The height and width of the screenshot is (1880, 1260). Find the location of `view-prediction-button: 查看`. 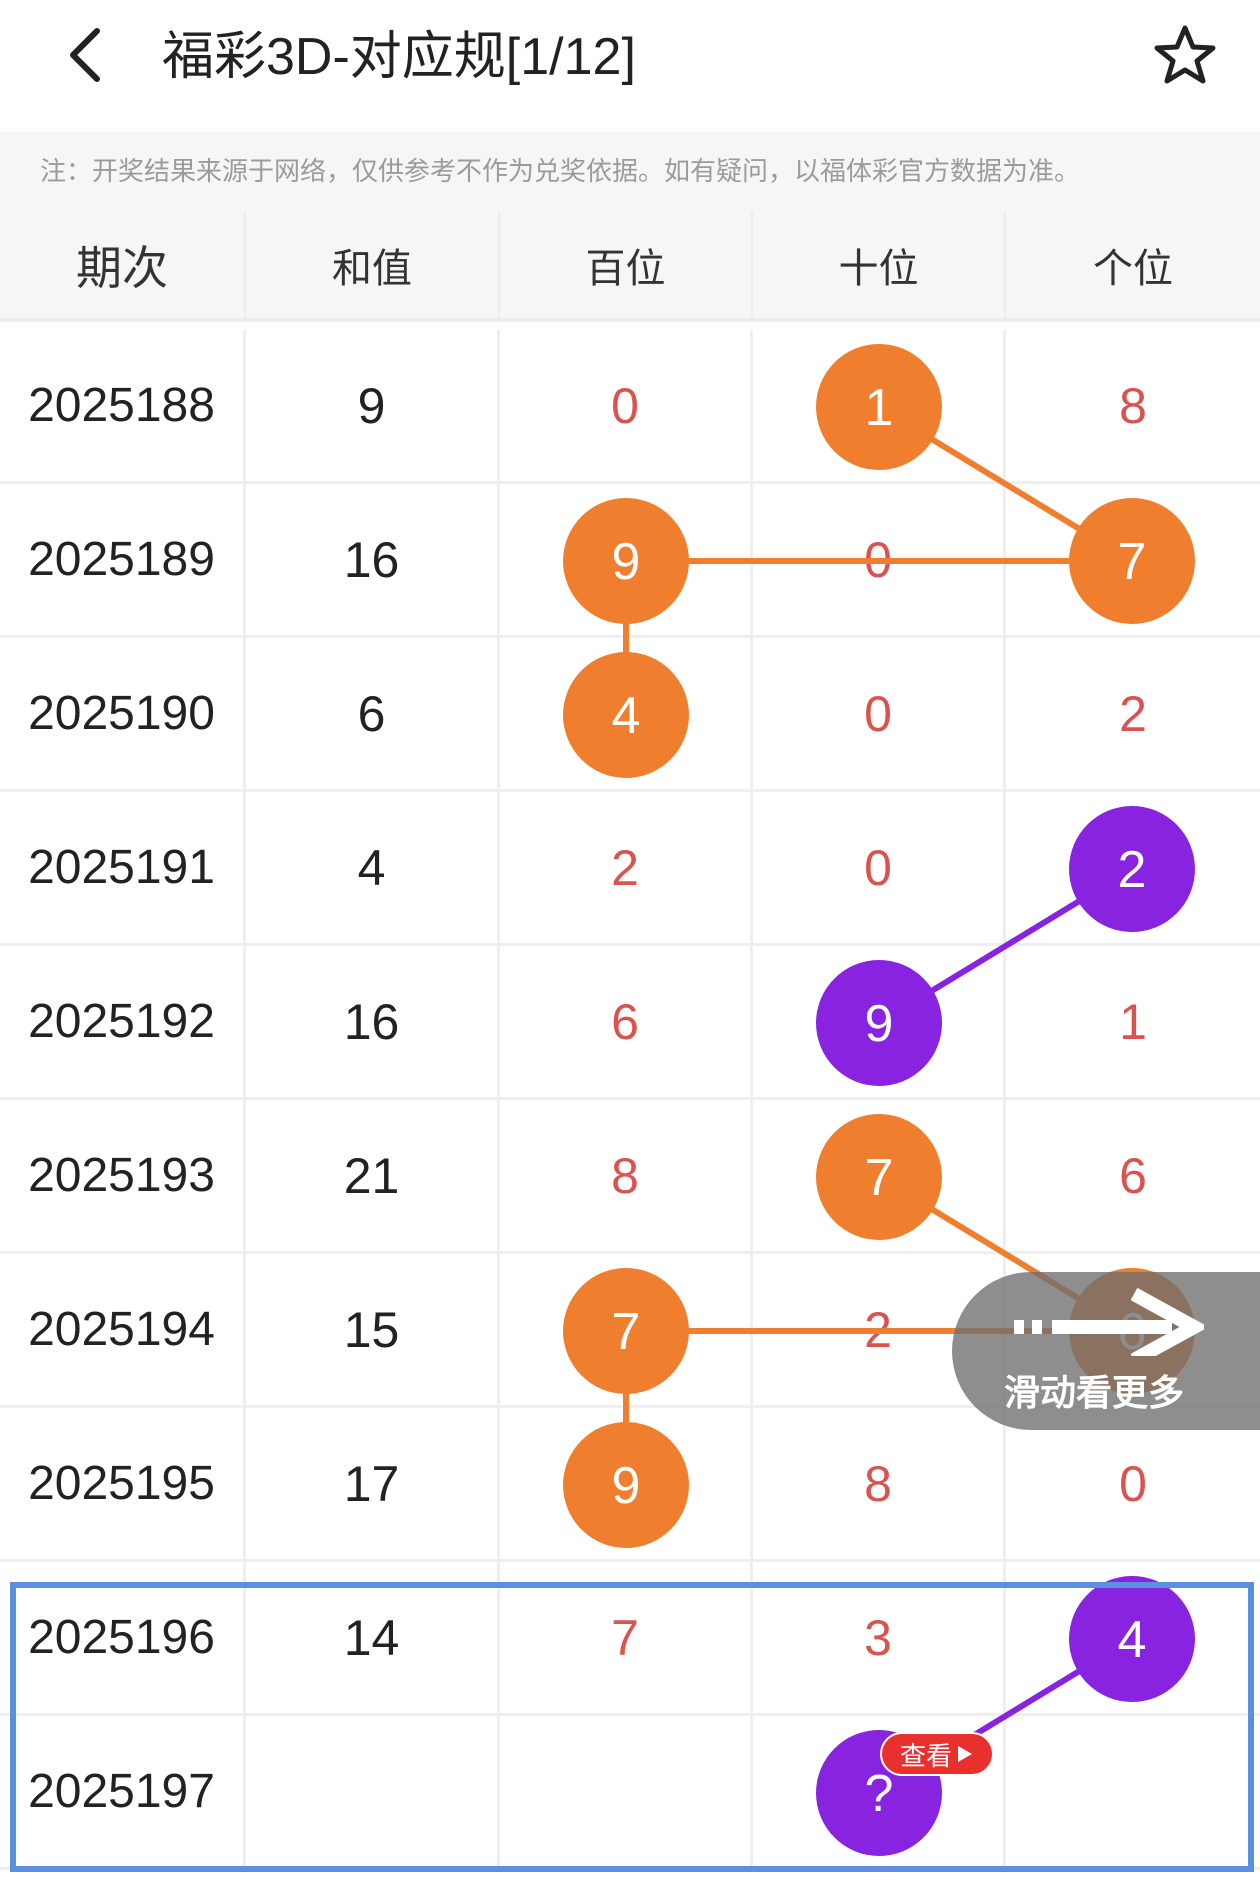

view-prediction-button: 查看 is located at coordinates (937, 1754).